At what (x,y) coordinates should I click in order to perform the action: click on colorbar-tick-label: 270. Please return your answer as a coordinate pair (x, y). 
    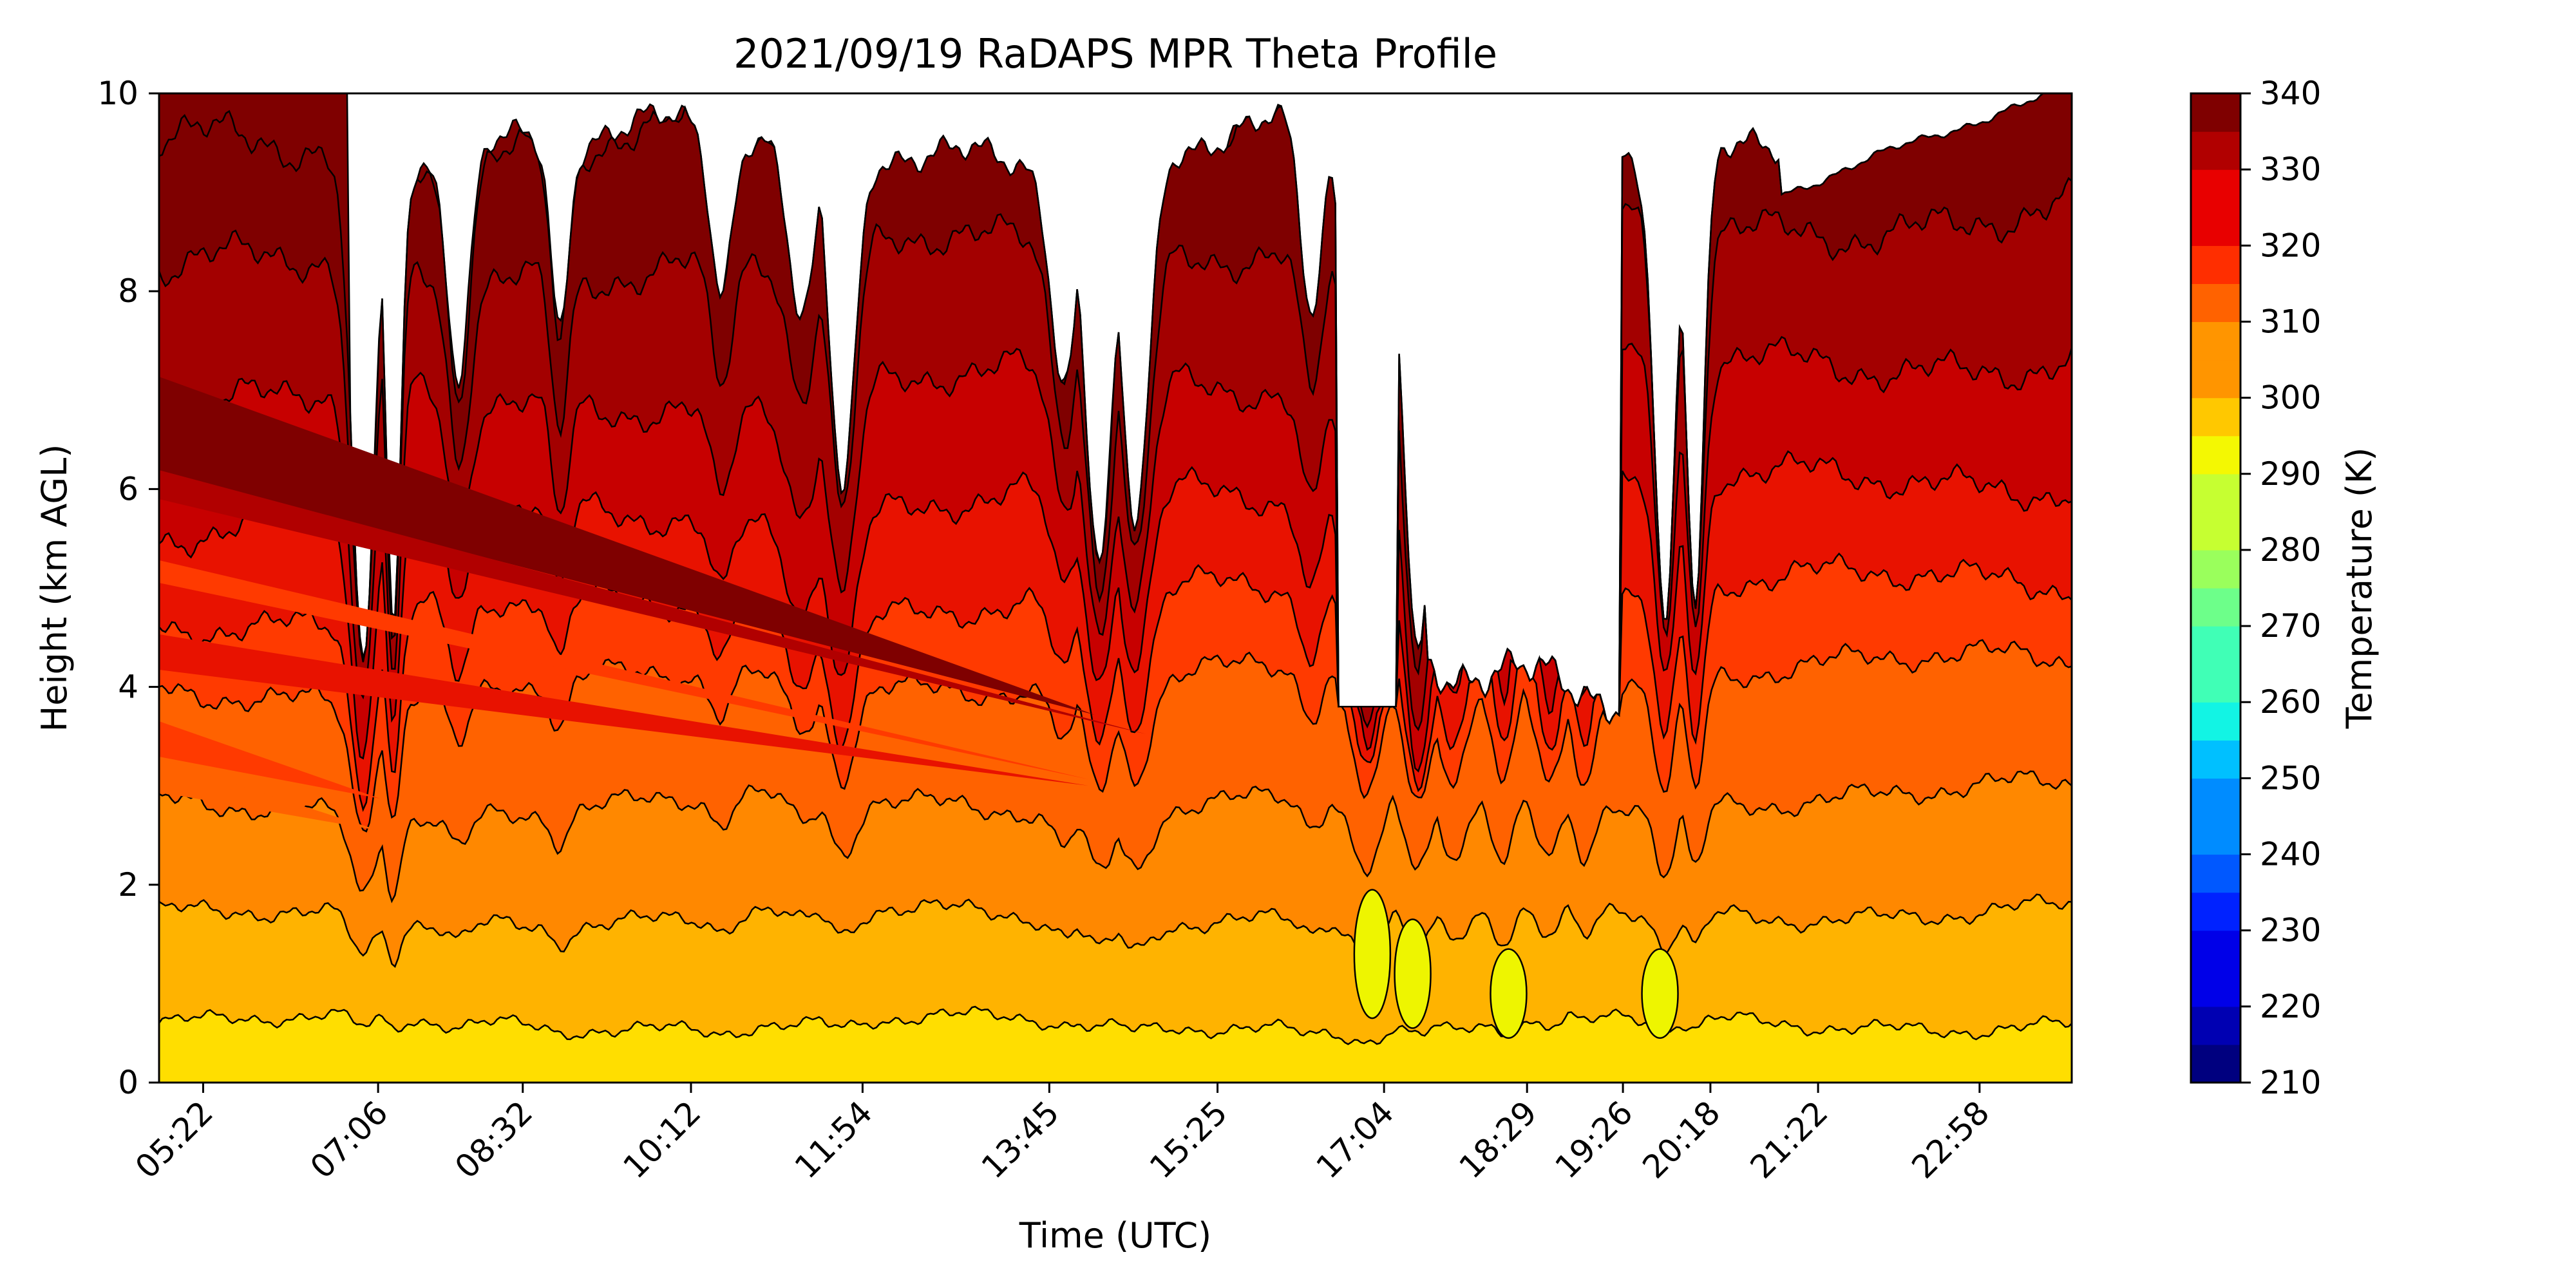
    Looking at the image, I should click on (2291, 626).